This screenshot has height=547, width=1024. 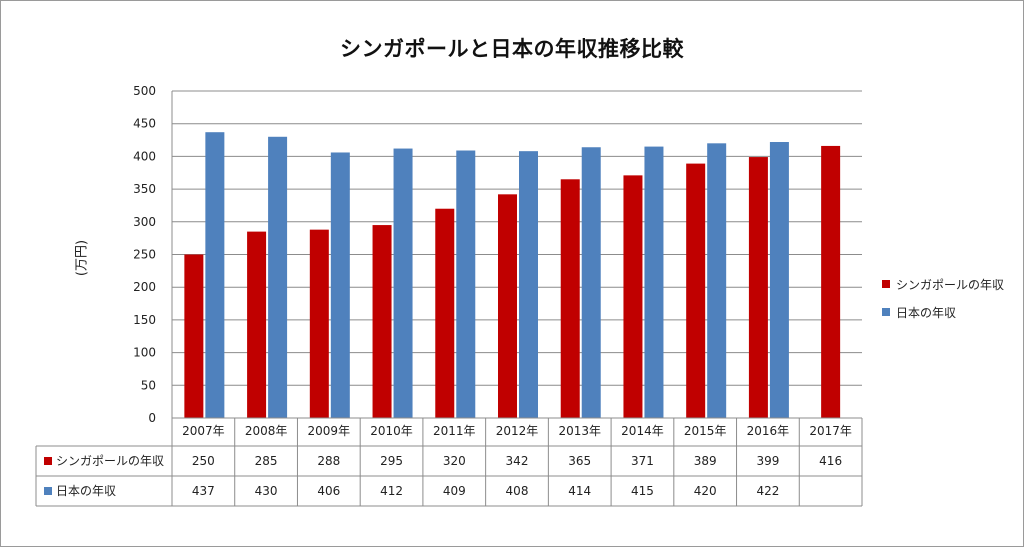 I want to click on data-label: 420, so click(x=705, y=491).